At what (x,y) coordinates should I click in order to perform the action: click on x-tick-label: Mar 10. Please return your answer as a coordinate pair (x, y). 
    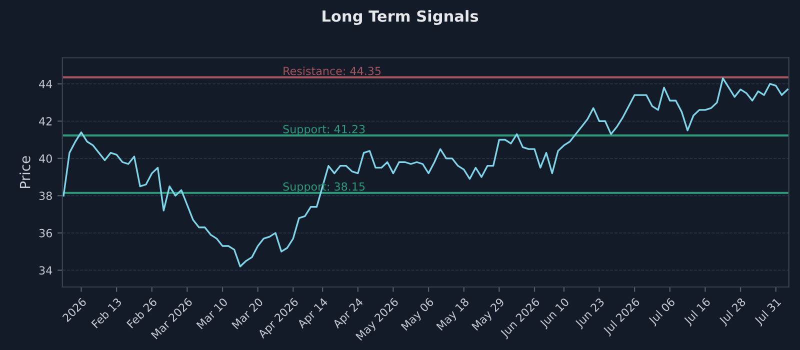
    Looking at the image, I should click on (212, 313).